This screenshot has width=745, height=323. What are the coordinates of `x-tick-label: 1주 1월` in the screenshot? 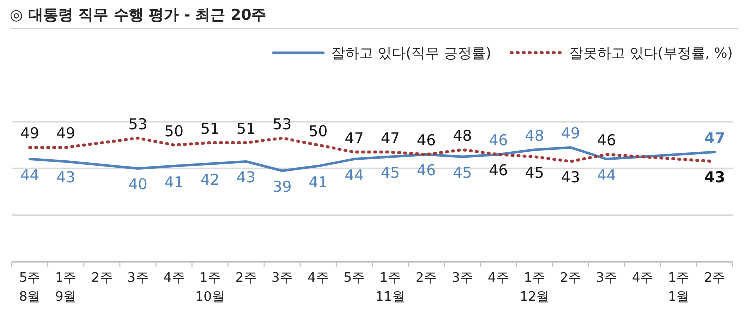 It's located at (679, 288).